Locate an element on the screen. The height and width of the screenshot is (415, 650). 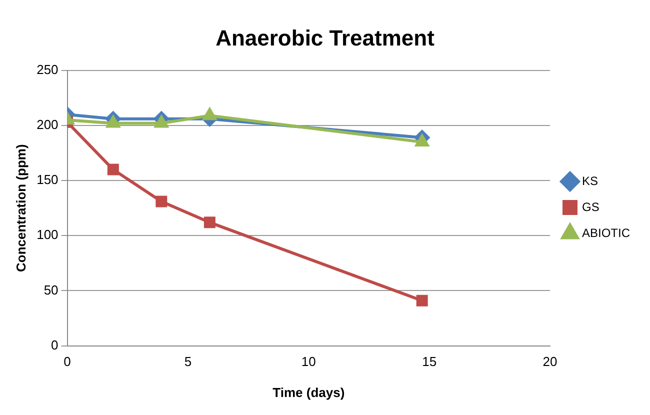
y-axis-title: Concentration (ppm) is located at coordinates (20, 208).